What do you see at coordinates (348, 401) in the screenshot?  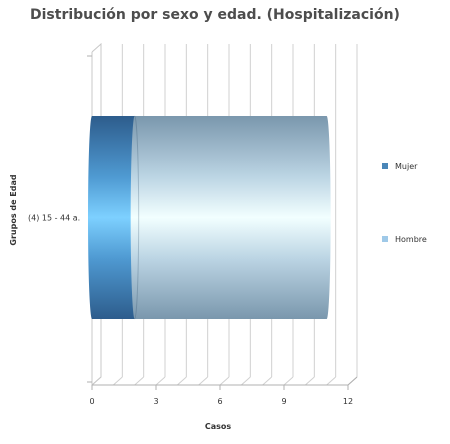 I see `x-tick-label: 12` at bounding box center [348, 401].